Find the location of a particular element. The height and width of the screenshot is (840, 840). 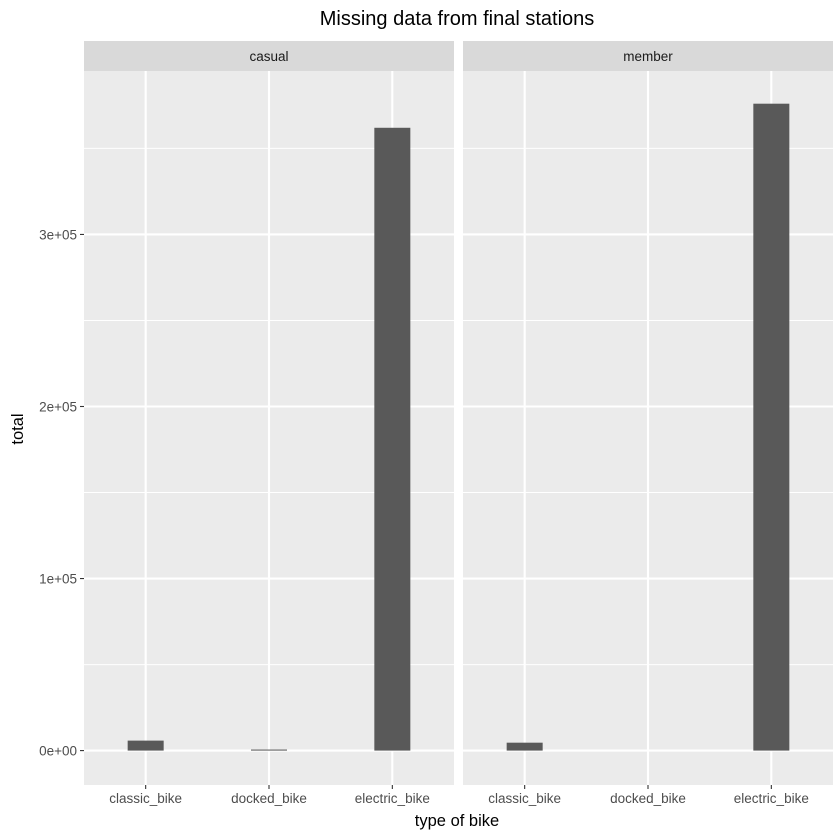

x-axis-title: type of bike is located at coordinates (457, 821).